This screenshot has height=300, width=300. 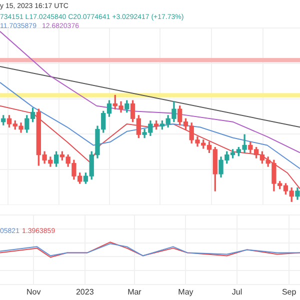 I want to click on x-tick-label: Jul, so click(x=237, y=291).